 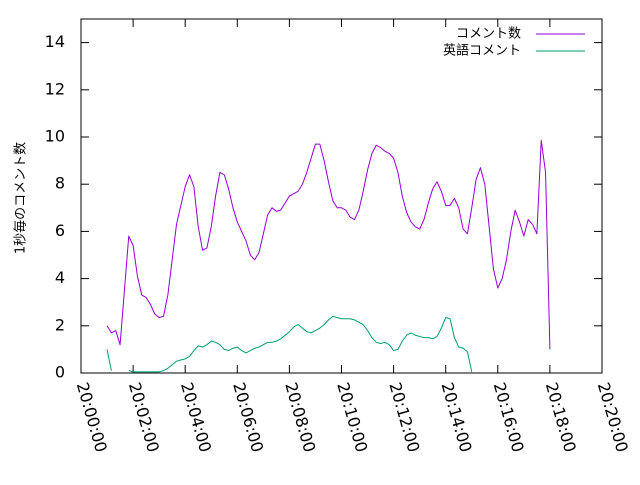 What do you see at coordinates (457, 417) in the screenshot?
I see `x-tick-label: 20:14:00` at bounding box center [457, 417].